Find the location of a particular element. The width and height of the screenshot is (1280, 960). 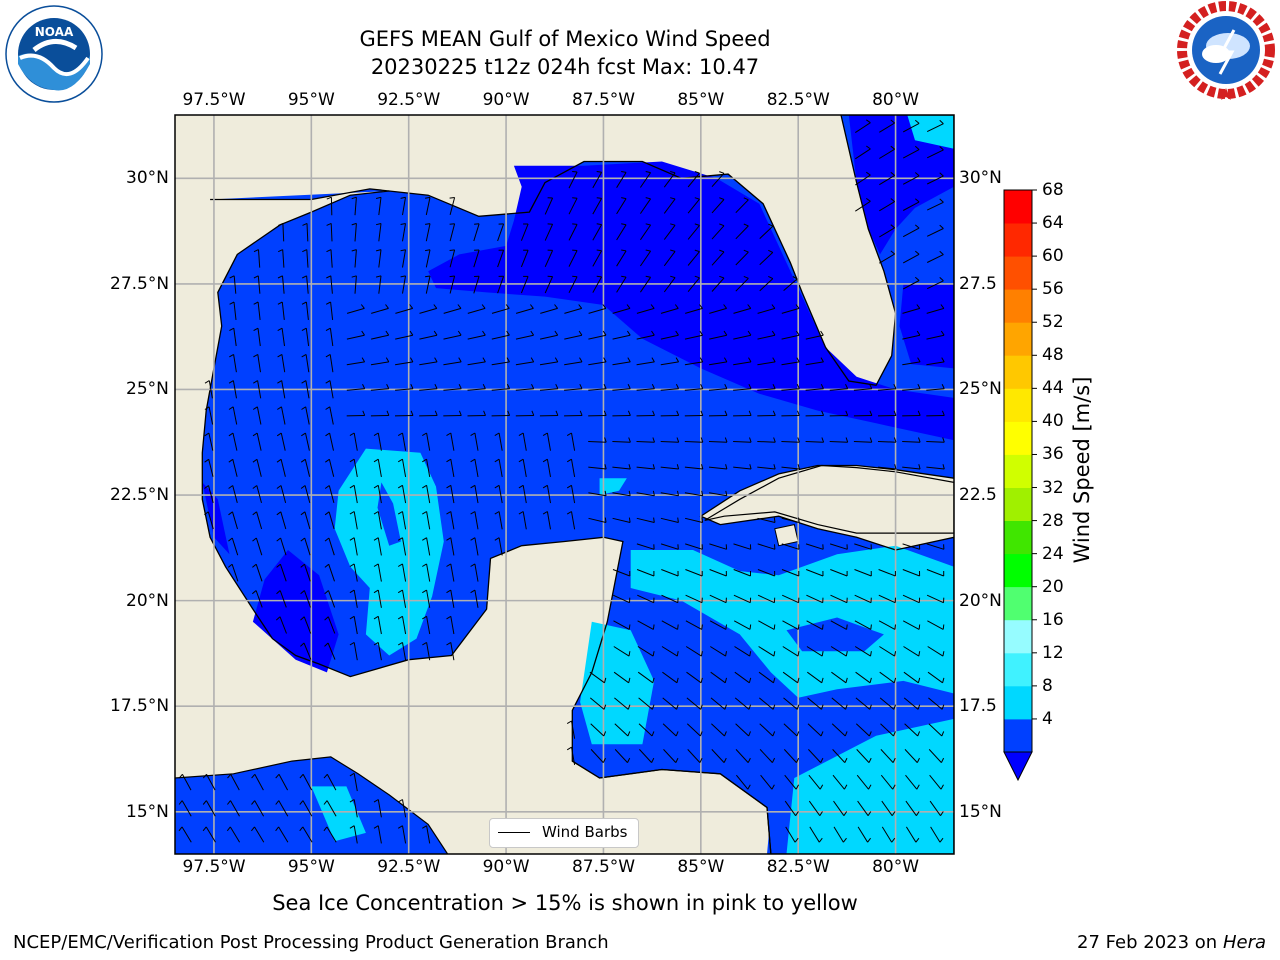

lat-tick-label: 20°N is located at coordinates (147, 600).